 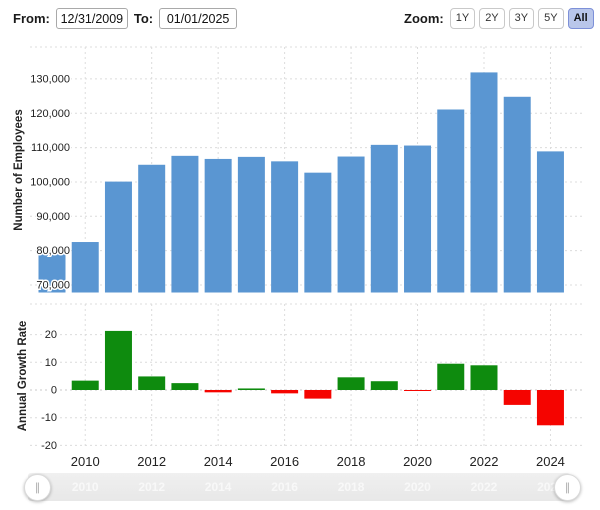 I want to click on zoom-controls: Zoom: 1Y 2Y 3Y 5Y All, so click(x=499, y=18).